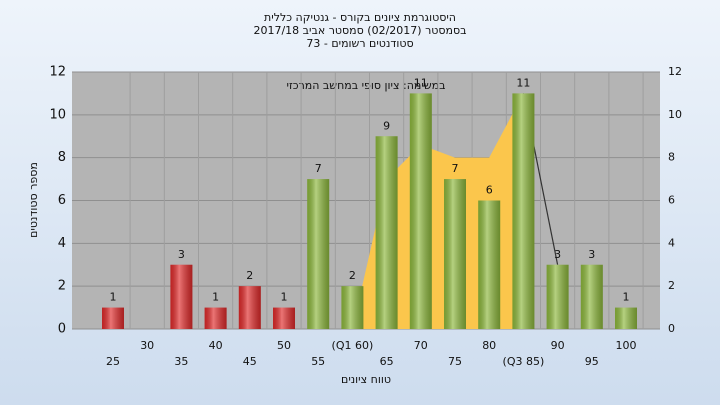 The height and width of the screenshot is (405, 720). Describe the element at coordinates (489, 345) in the screenshot. I see `x-tick-label: 80` at that location.